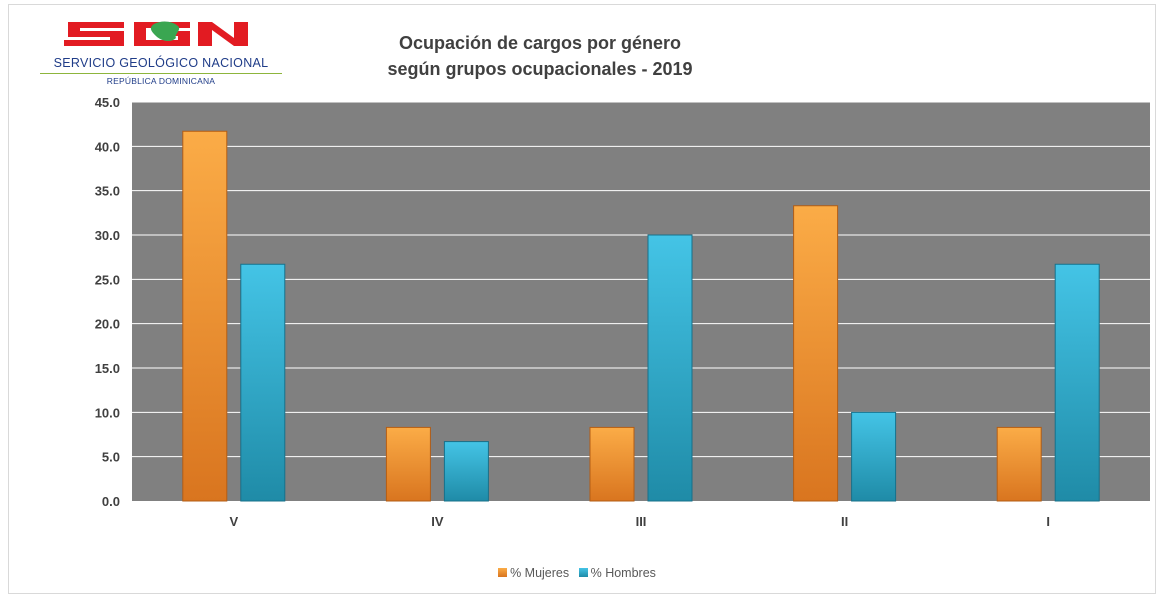 This screenshot has width=1160, height=598. Describe the element at coordinates (107, 191) in the screenshot. I see `y-tick-label: 35.0` at that location.